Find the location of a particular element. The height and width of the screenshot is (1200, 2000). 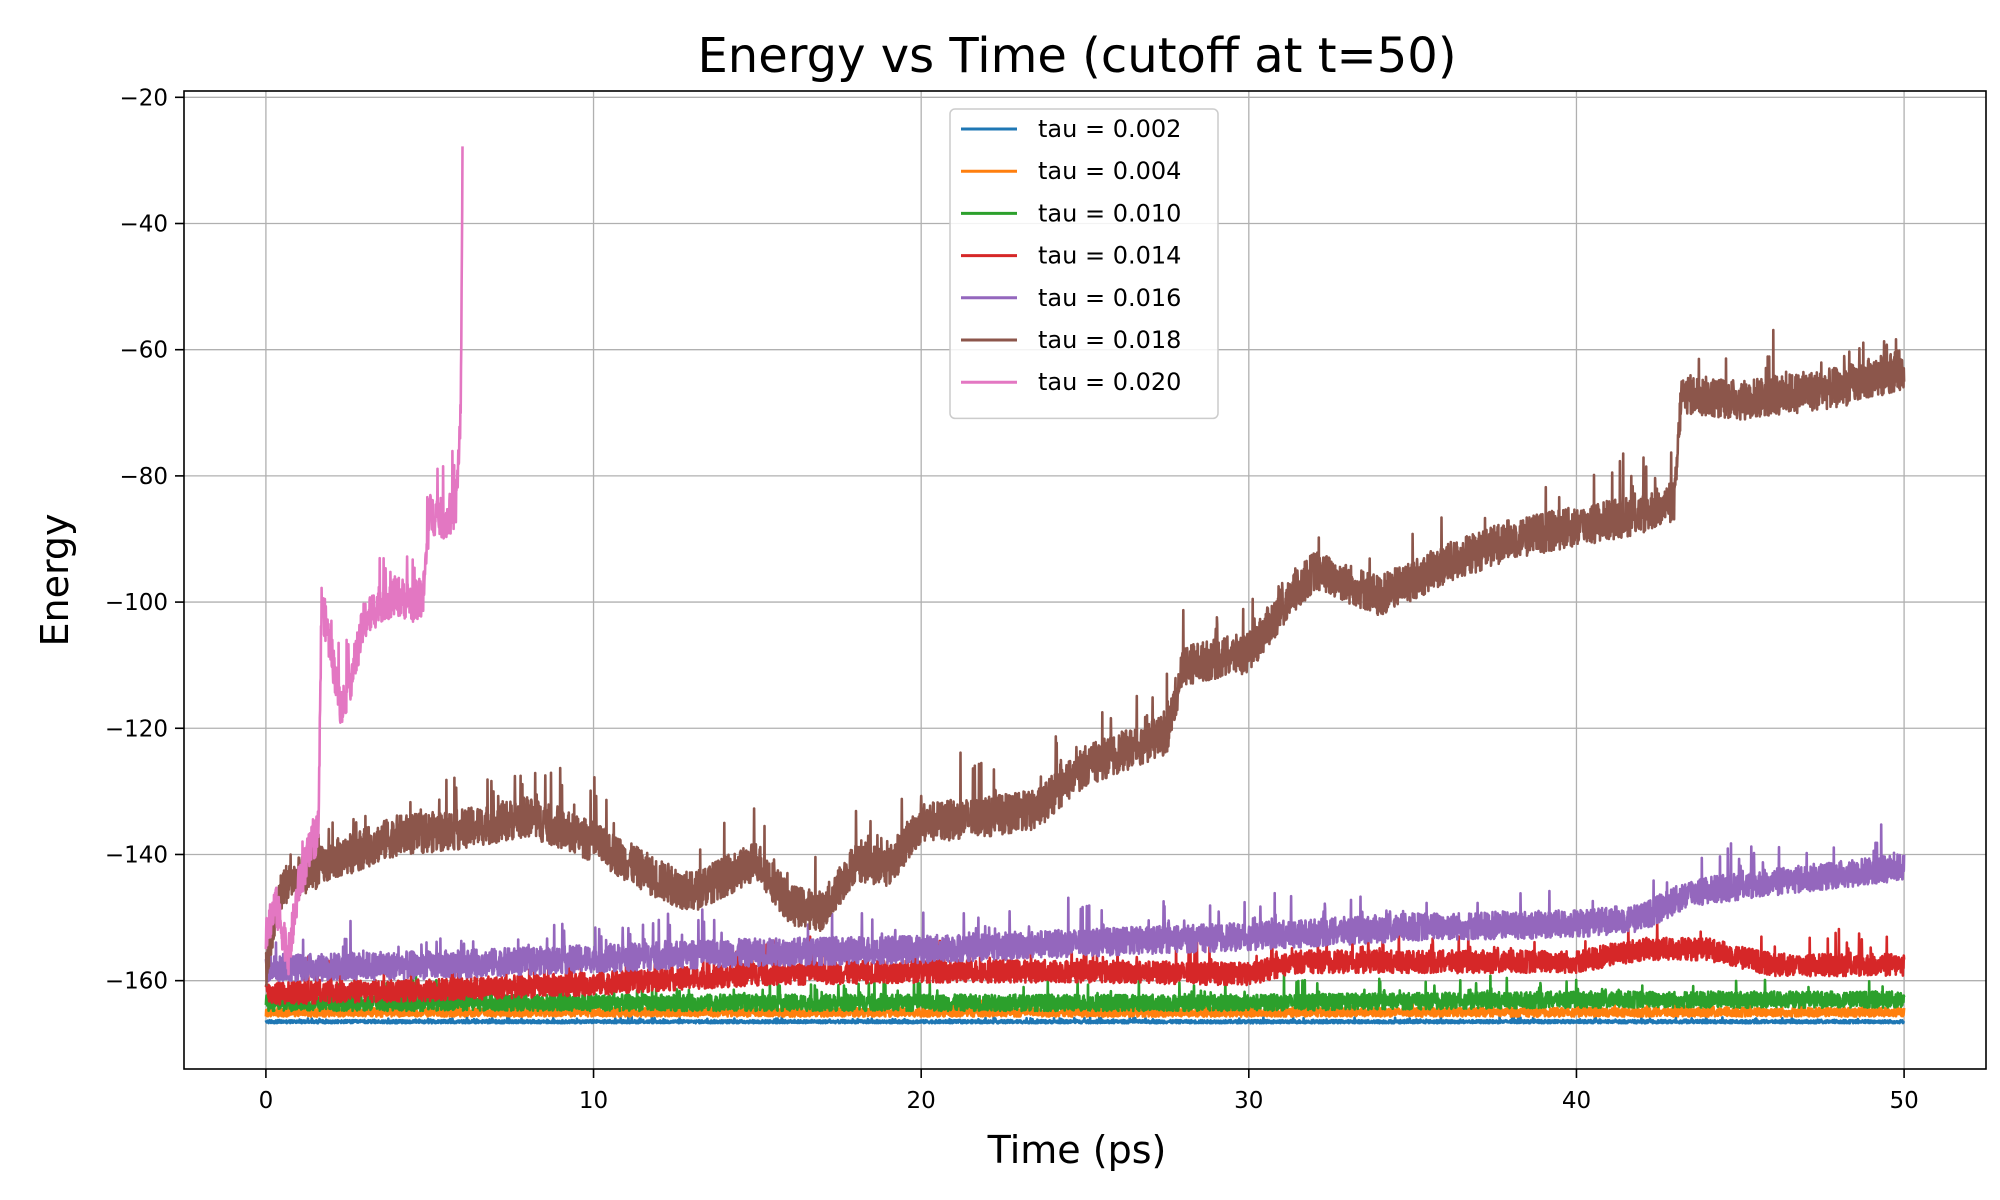

x-tick-label: 30 is located at coordinates (1248, 1101).